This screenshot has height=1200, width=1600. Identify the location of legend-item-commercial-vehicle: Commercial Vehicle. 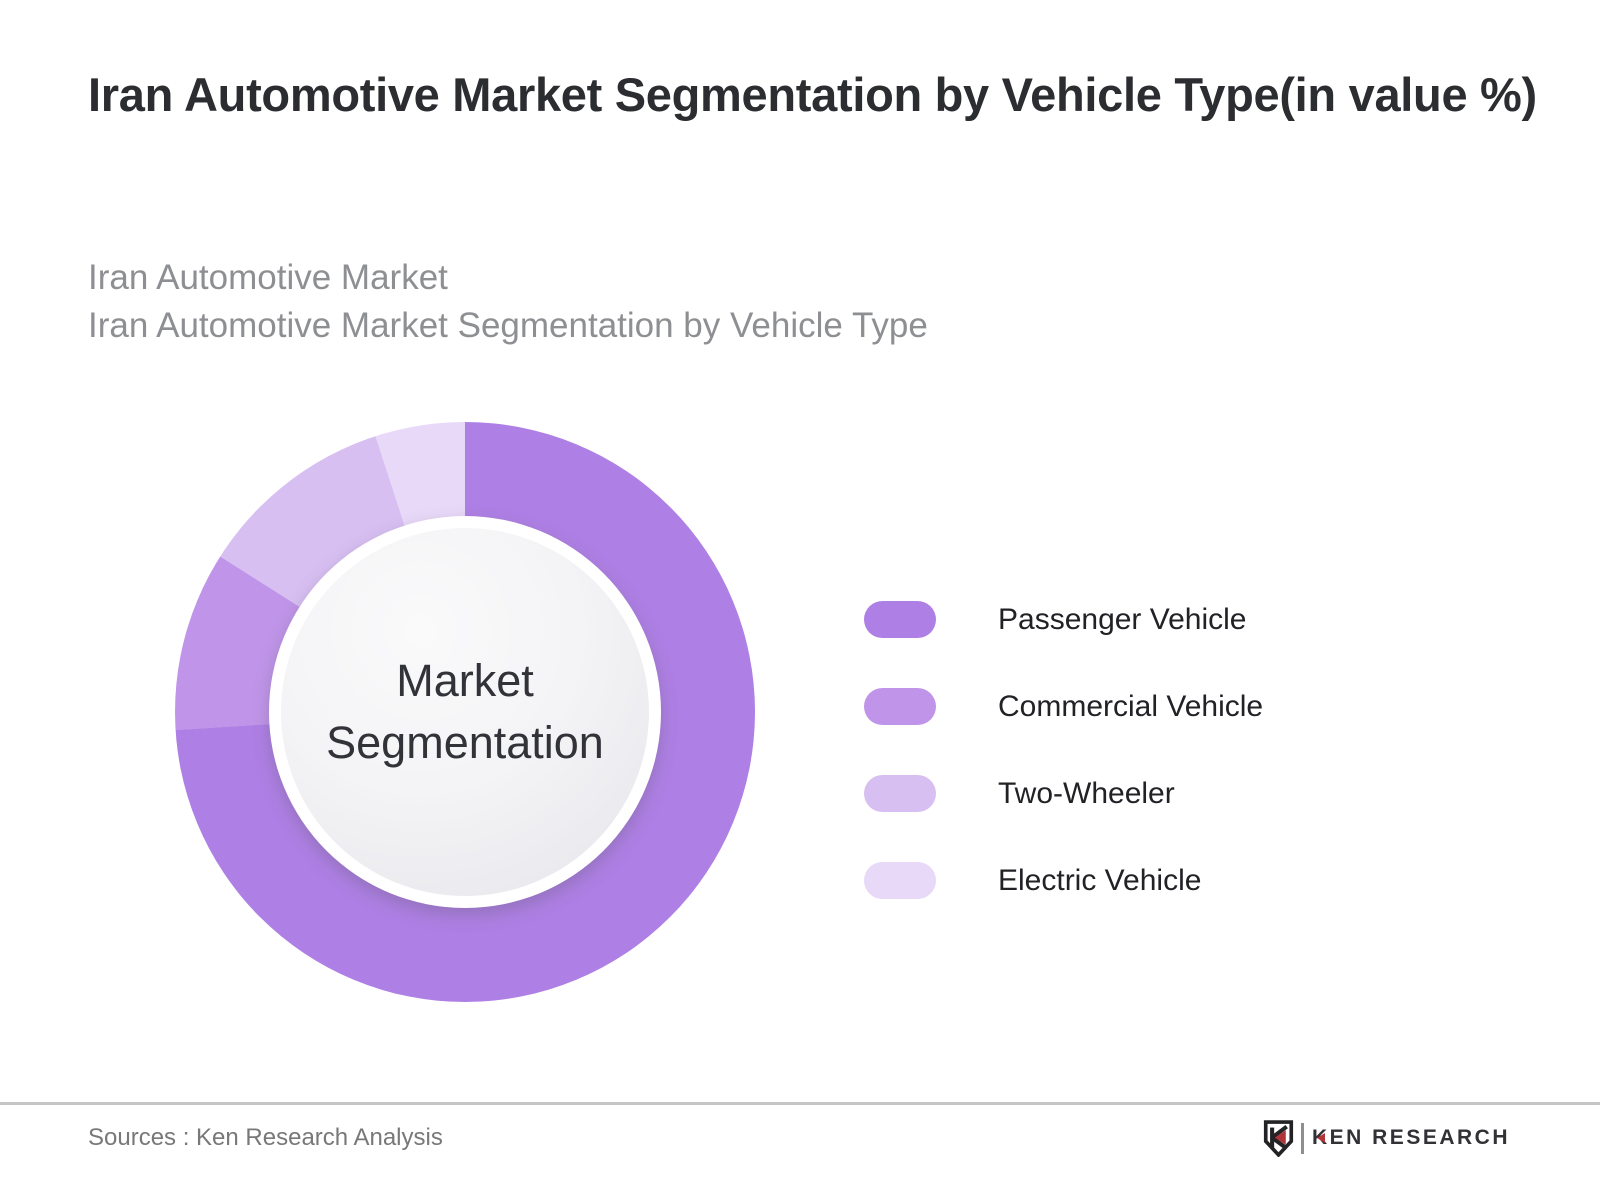
(1063, 706).